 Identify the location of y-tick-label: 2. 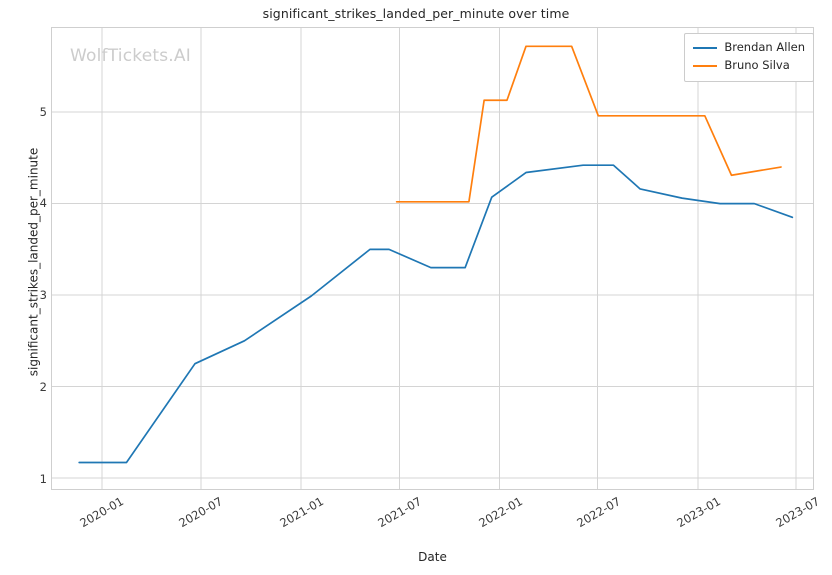
(43, 387).